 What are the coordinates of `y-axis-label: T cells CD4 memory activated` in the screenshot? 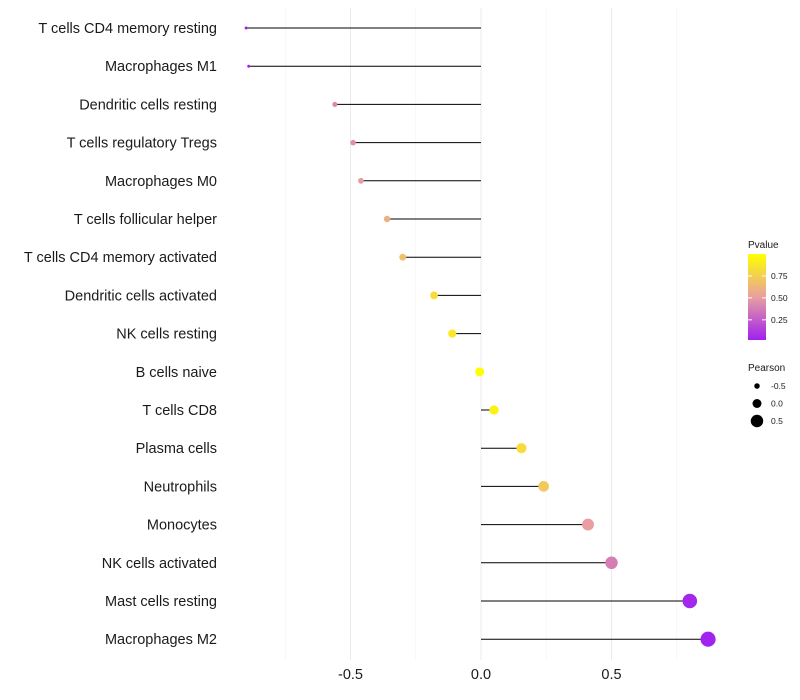 It's located at (120, 258).